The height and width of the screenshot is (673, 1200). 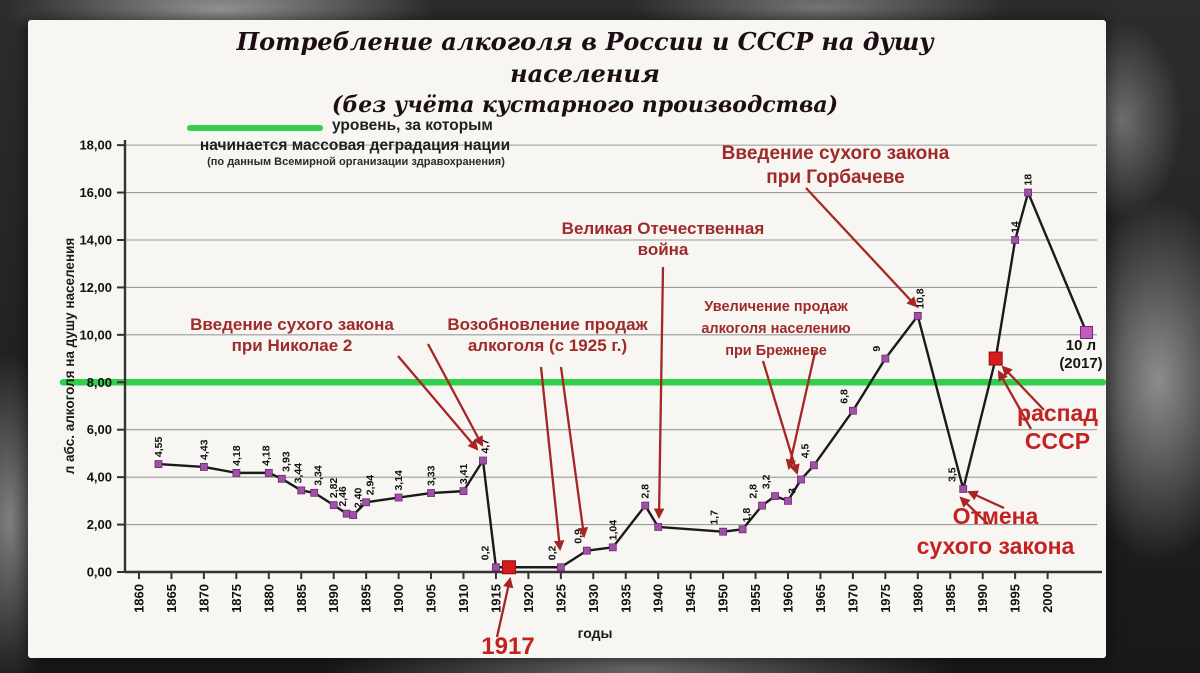 I want to click on data-point-value-label: 18, so click(x=1029, y=180).